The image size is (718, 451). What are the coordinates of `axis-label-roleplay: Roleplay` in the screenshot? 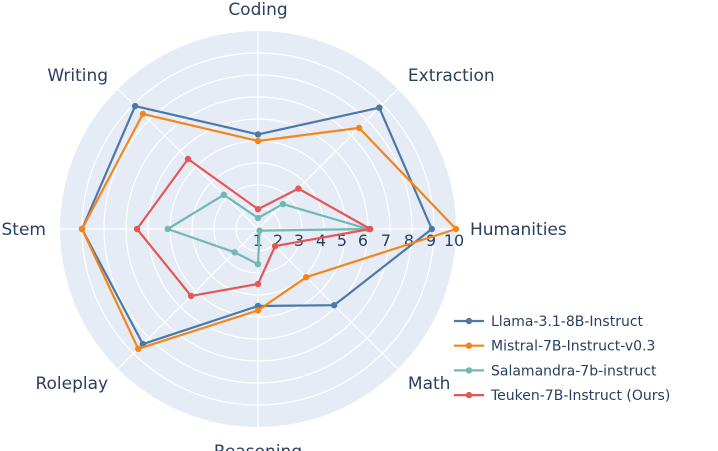 It's located at (71, 384).